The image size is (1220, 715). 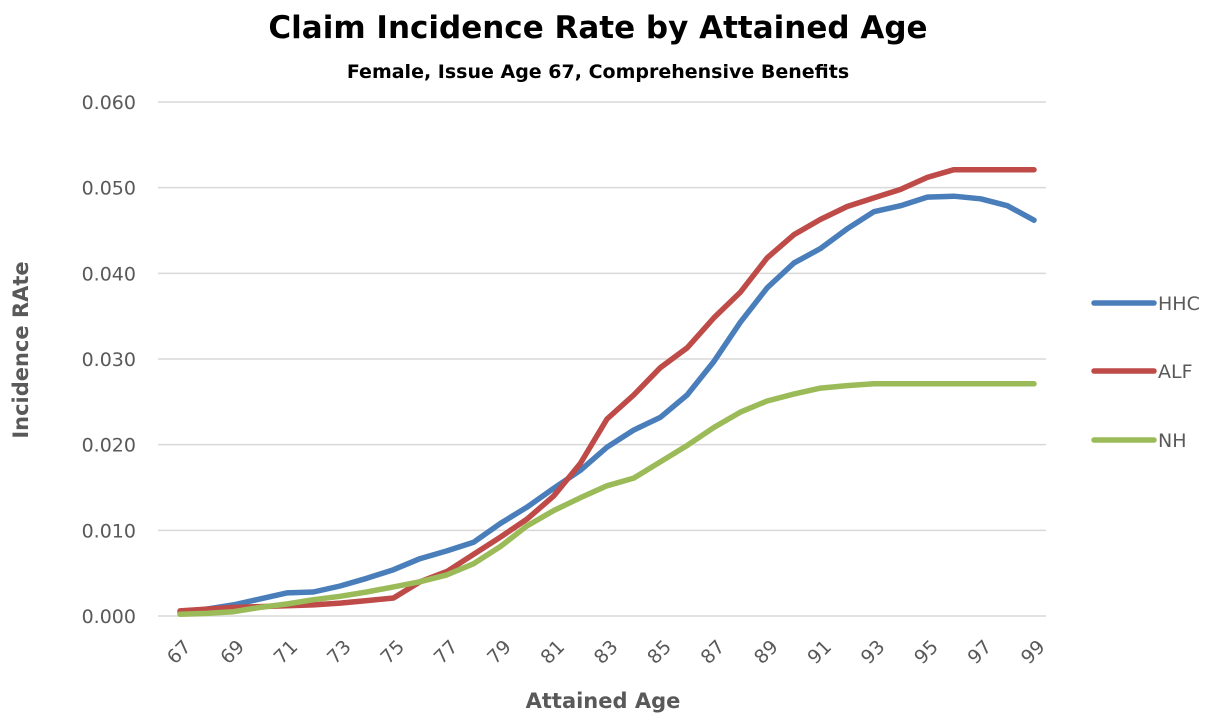 I want to click on y-axis-tick-labels: 0.000 0.010 0.020 0.030 0.040 0.050 0.060, so click(x=109, y=360).